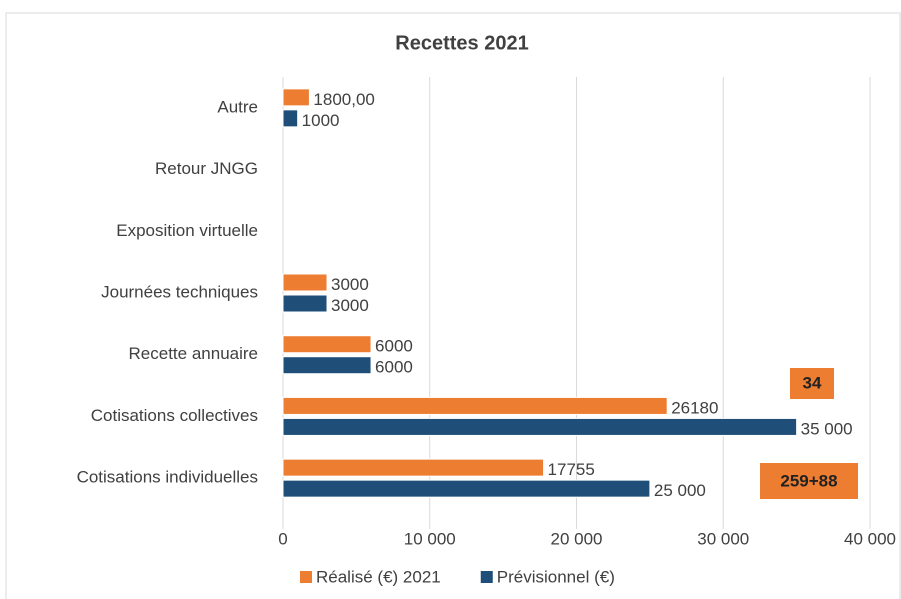 The image size is (901, 599). Describe the element at coordinates (187, 230) in the screenshot. I see `y-tick-label: Exposition virtuelle` at that location.